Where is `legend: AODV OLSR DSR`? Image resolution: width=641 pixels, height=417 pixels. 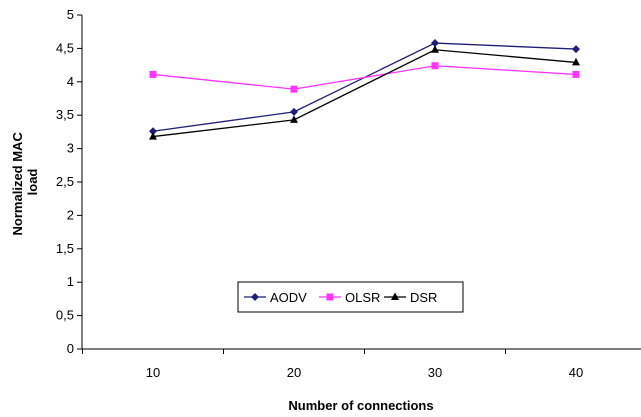 legend: AODV OLSR DSR is located at coordinates (350, 297).